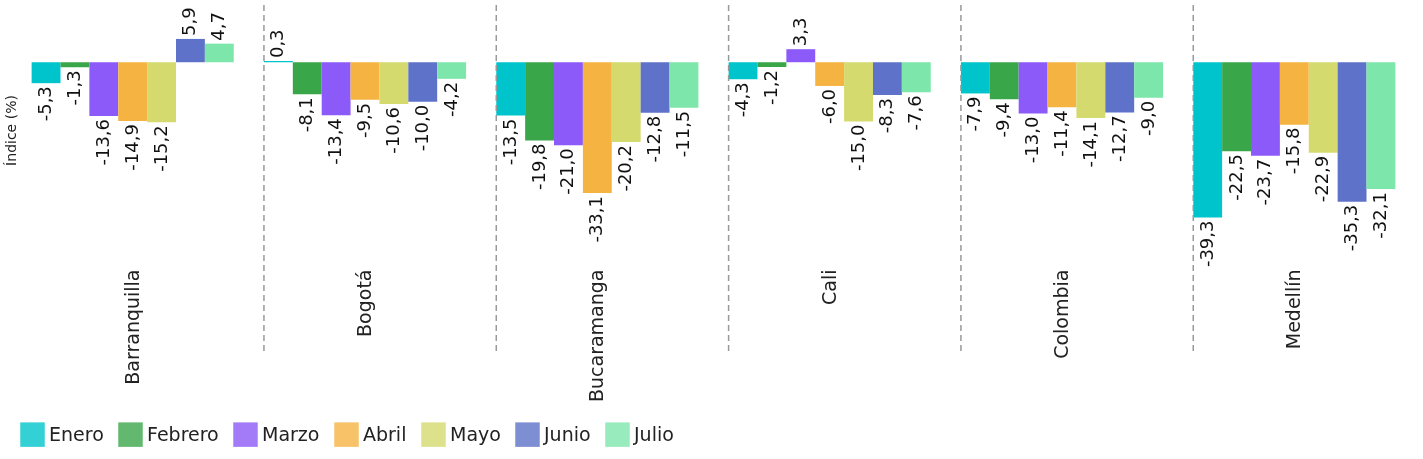  I want to click on data-label: -19,8, so click(538, 167).